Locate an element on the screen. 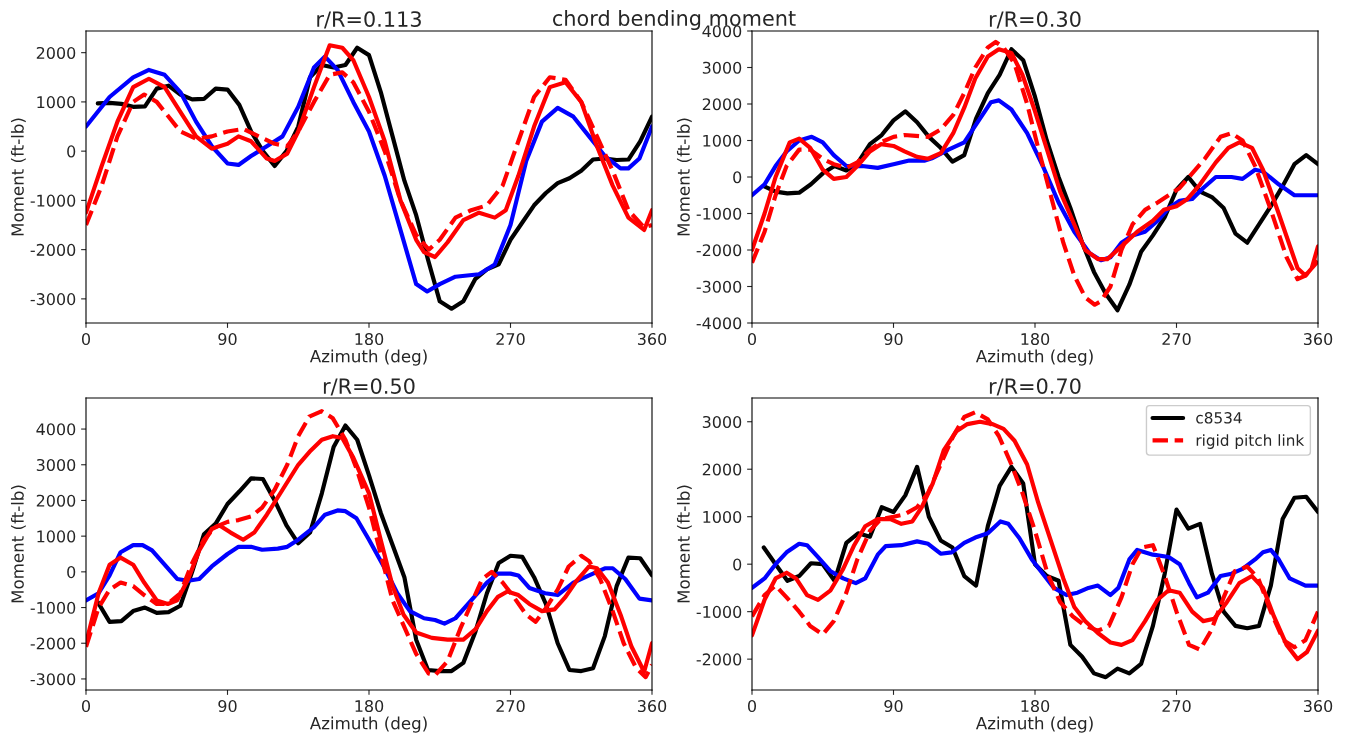 This screenshot has width=1348, height=738. chart-title: r/R=0.30 is located at coordinates (1035, 20).